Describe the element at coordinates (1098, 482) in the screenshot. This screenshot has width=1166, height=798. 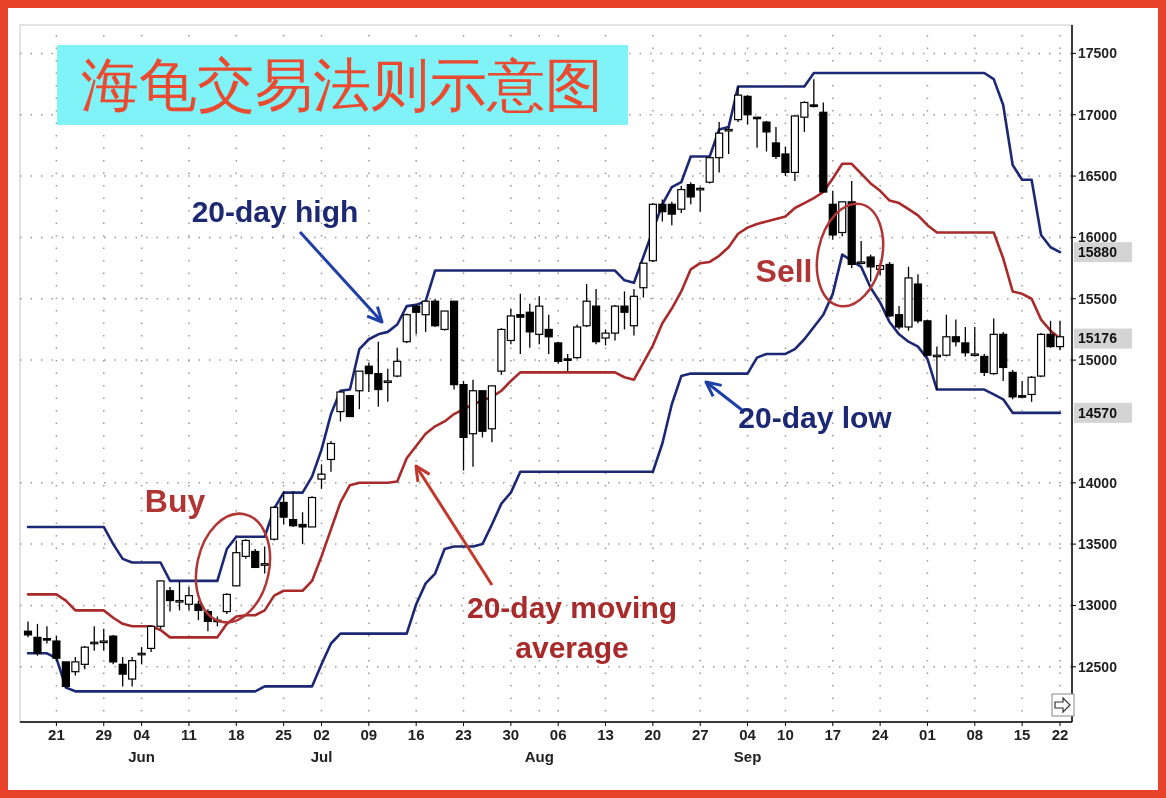
I see `y-tick-label: 14000` at that location.